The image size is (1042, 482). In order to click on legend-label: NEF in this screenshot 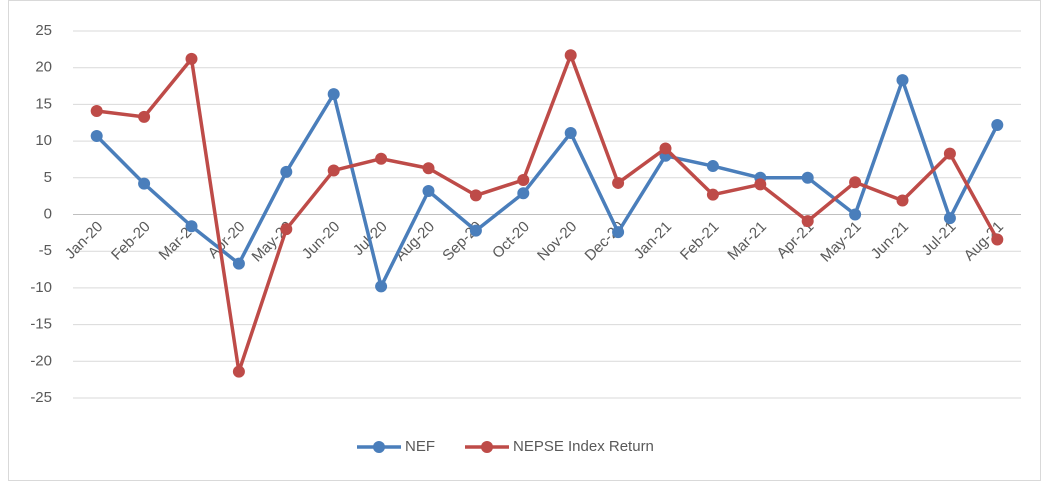, I will do `click(420, 446)`.